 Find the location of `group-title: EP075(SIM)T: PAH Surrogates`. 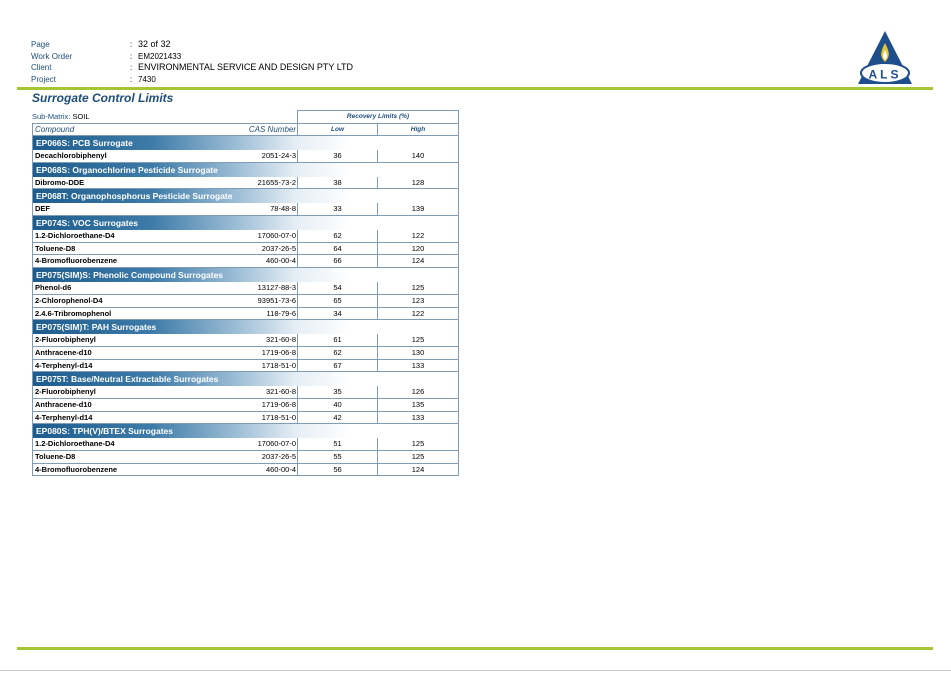

group-title: EP075(SIM)T: PAH Surrogates is located at coordinates (96, 327).